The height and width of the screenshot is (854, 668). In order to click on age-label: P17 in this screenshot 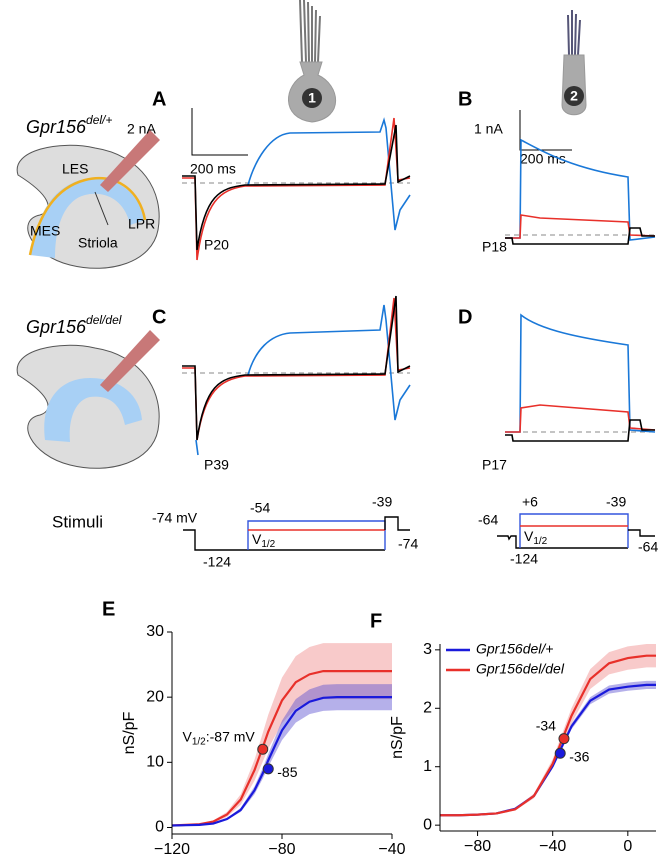, I will do `click(494, 465)`.